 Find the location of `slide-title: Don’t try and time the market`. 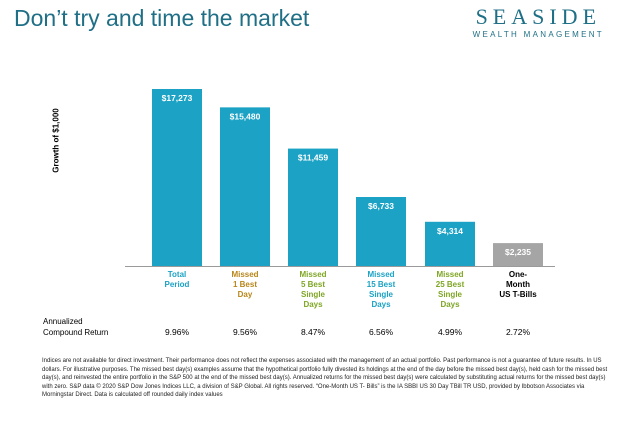

slide-title: Don’t try and time the market is located at coordinates (162, 18).